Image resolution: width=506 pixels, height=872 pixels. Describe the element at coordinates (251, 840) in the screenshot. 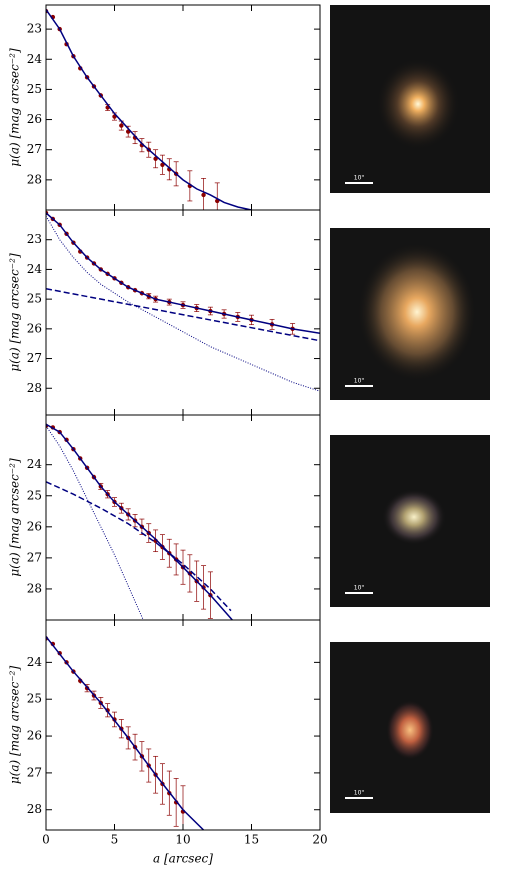

I see `x-tick-label: 15` at that location.